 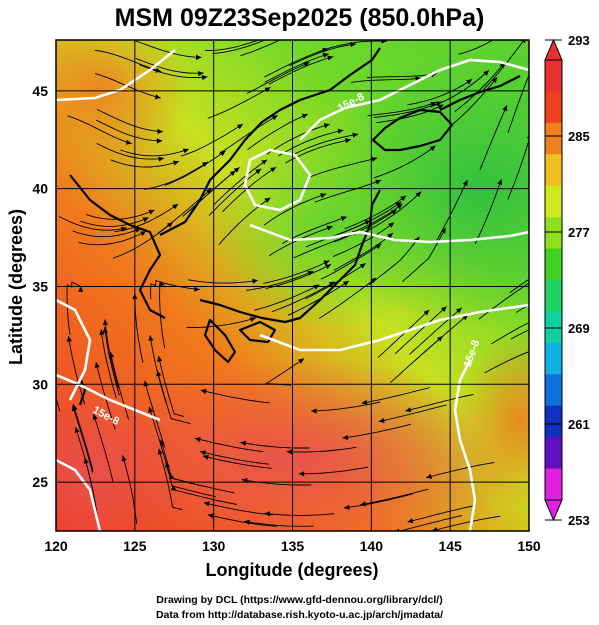 What do you see at coordinates (553, 510) in the screenshot?
I see `colorbar-bottom-arrow` at bounding box center [553, 510].